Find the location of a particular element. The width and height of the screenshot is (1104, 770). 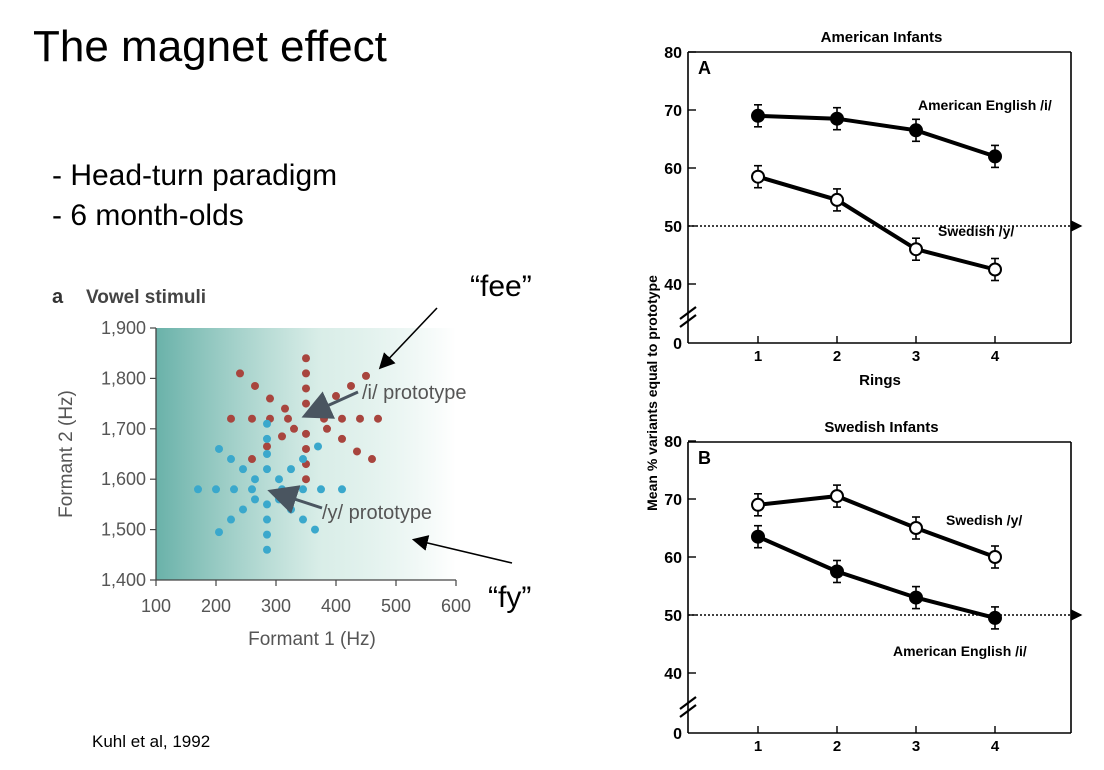

scatter-x-label: Formant 1 (Hz) is located at coordinates (312, 639).